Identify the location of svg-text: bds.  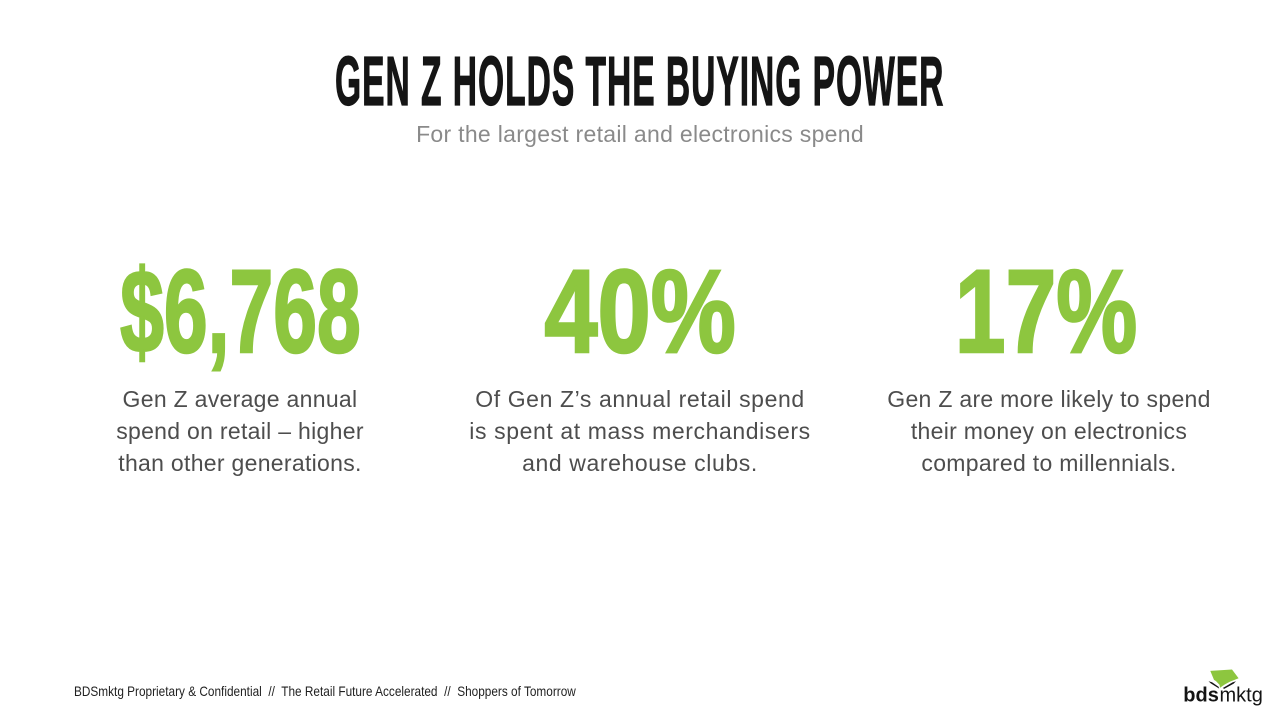
(1201, 696).